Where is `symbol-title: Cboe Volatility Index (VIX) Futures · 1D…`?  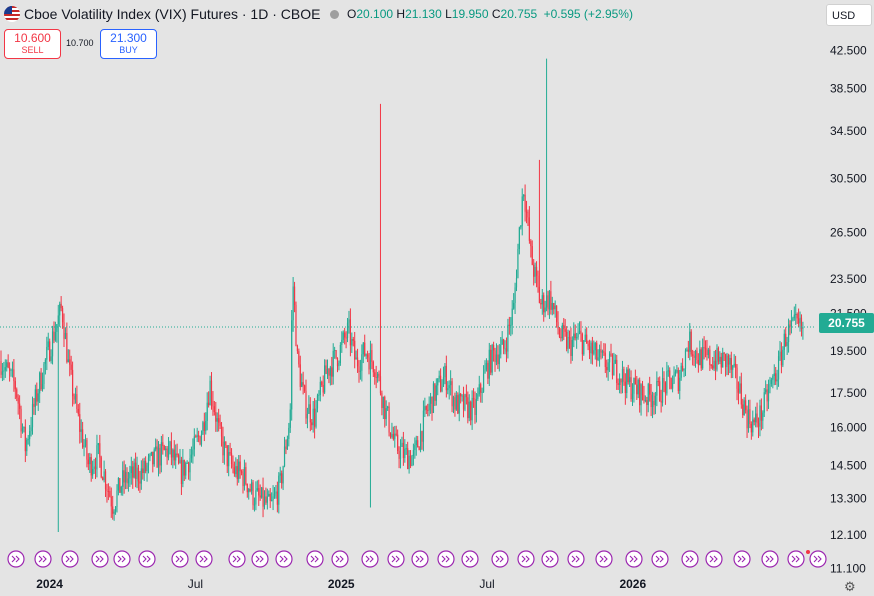
symbol-title: Cboe Volatility Index (VIX) Futures · 1D… is located at coordinates (172, 14).